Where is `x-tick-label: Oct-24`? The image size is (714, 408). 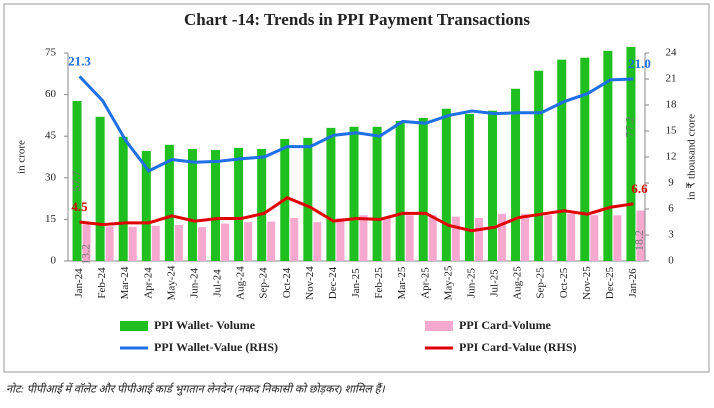
x-tick-label: Oct-24 is located at coordinates (287, 282).